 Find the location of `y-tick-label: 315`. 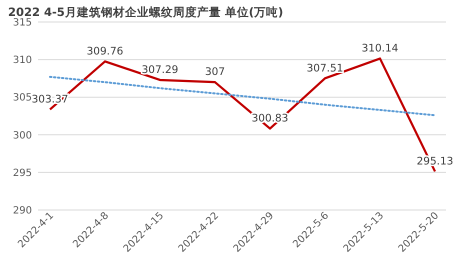

y-tick-label: 315 is located at coordinates (22, 23).